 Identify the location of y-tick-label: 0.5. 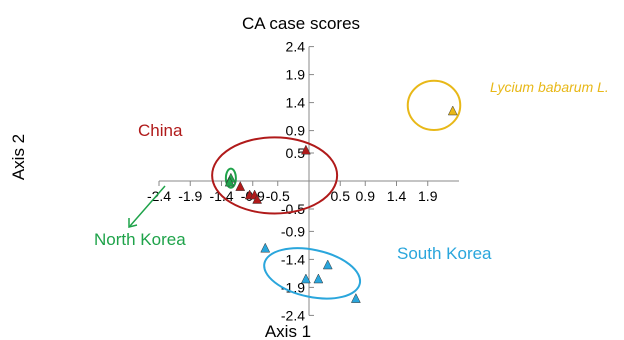
(296, 153).